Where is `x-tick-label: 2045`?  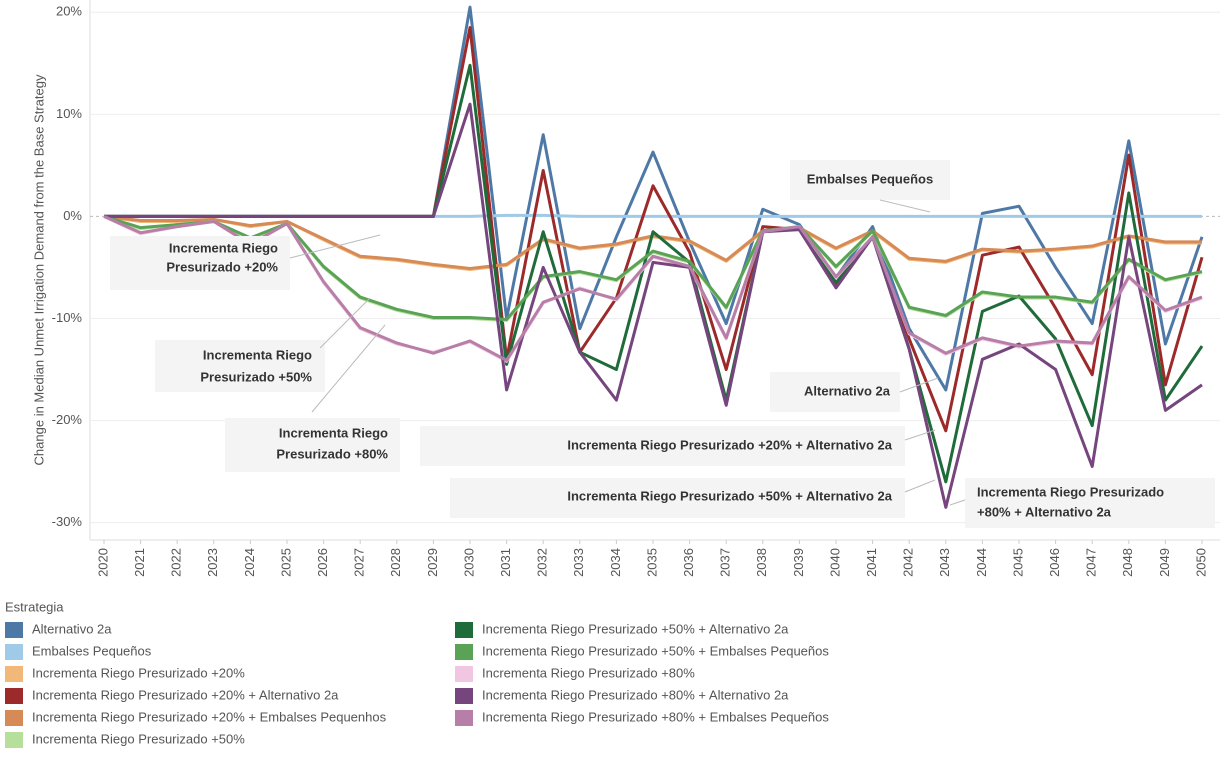 x-tick-label: 2045 is located at coordinates (1017, 562).